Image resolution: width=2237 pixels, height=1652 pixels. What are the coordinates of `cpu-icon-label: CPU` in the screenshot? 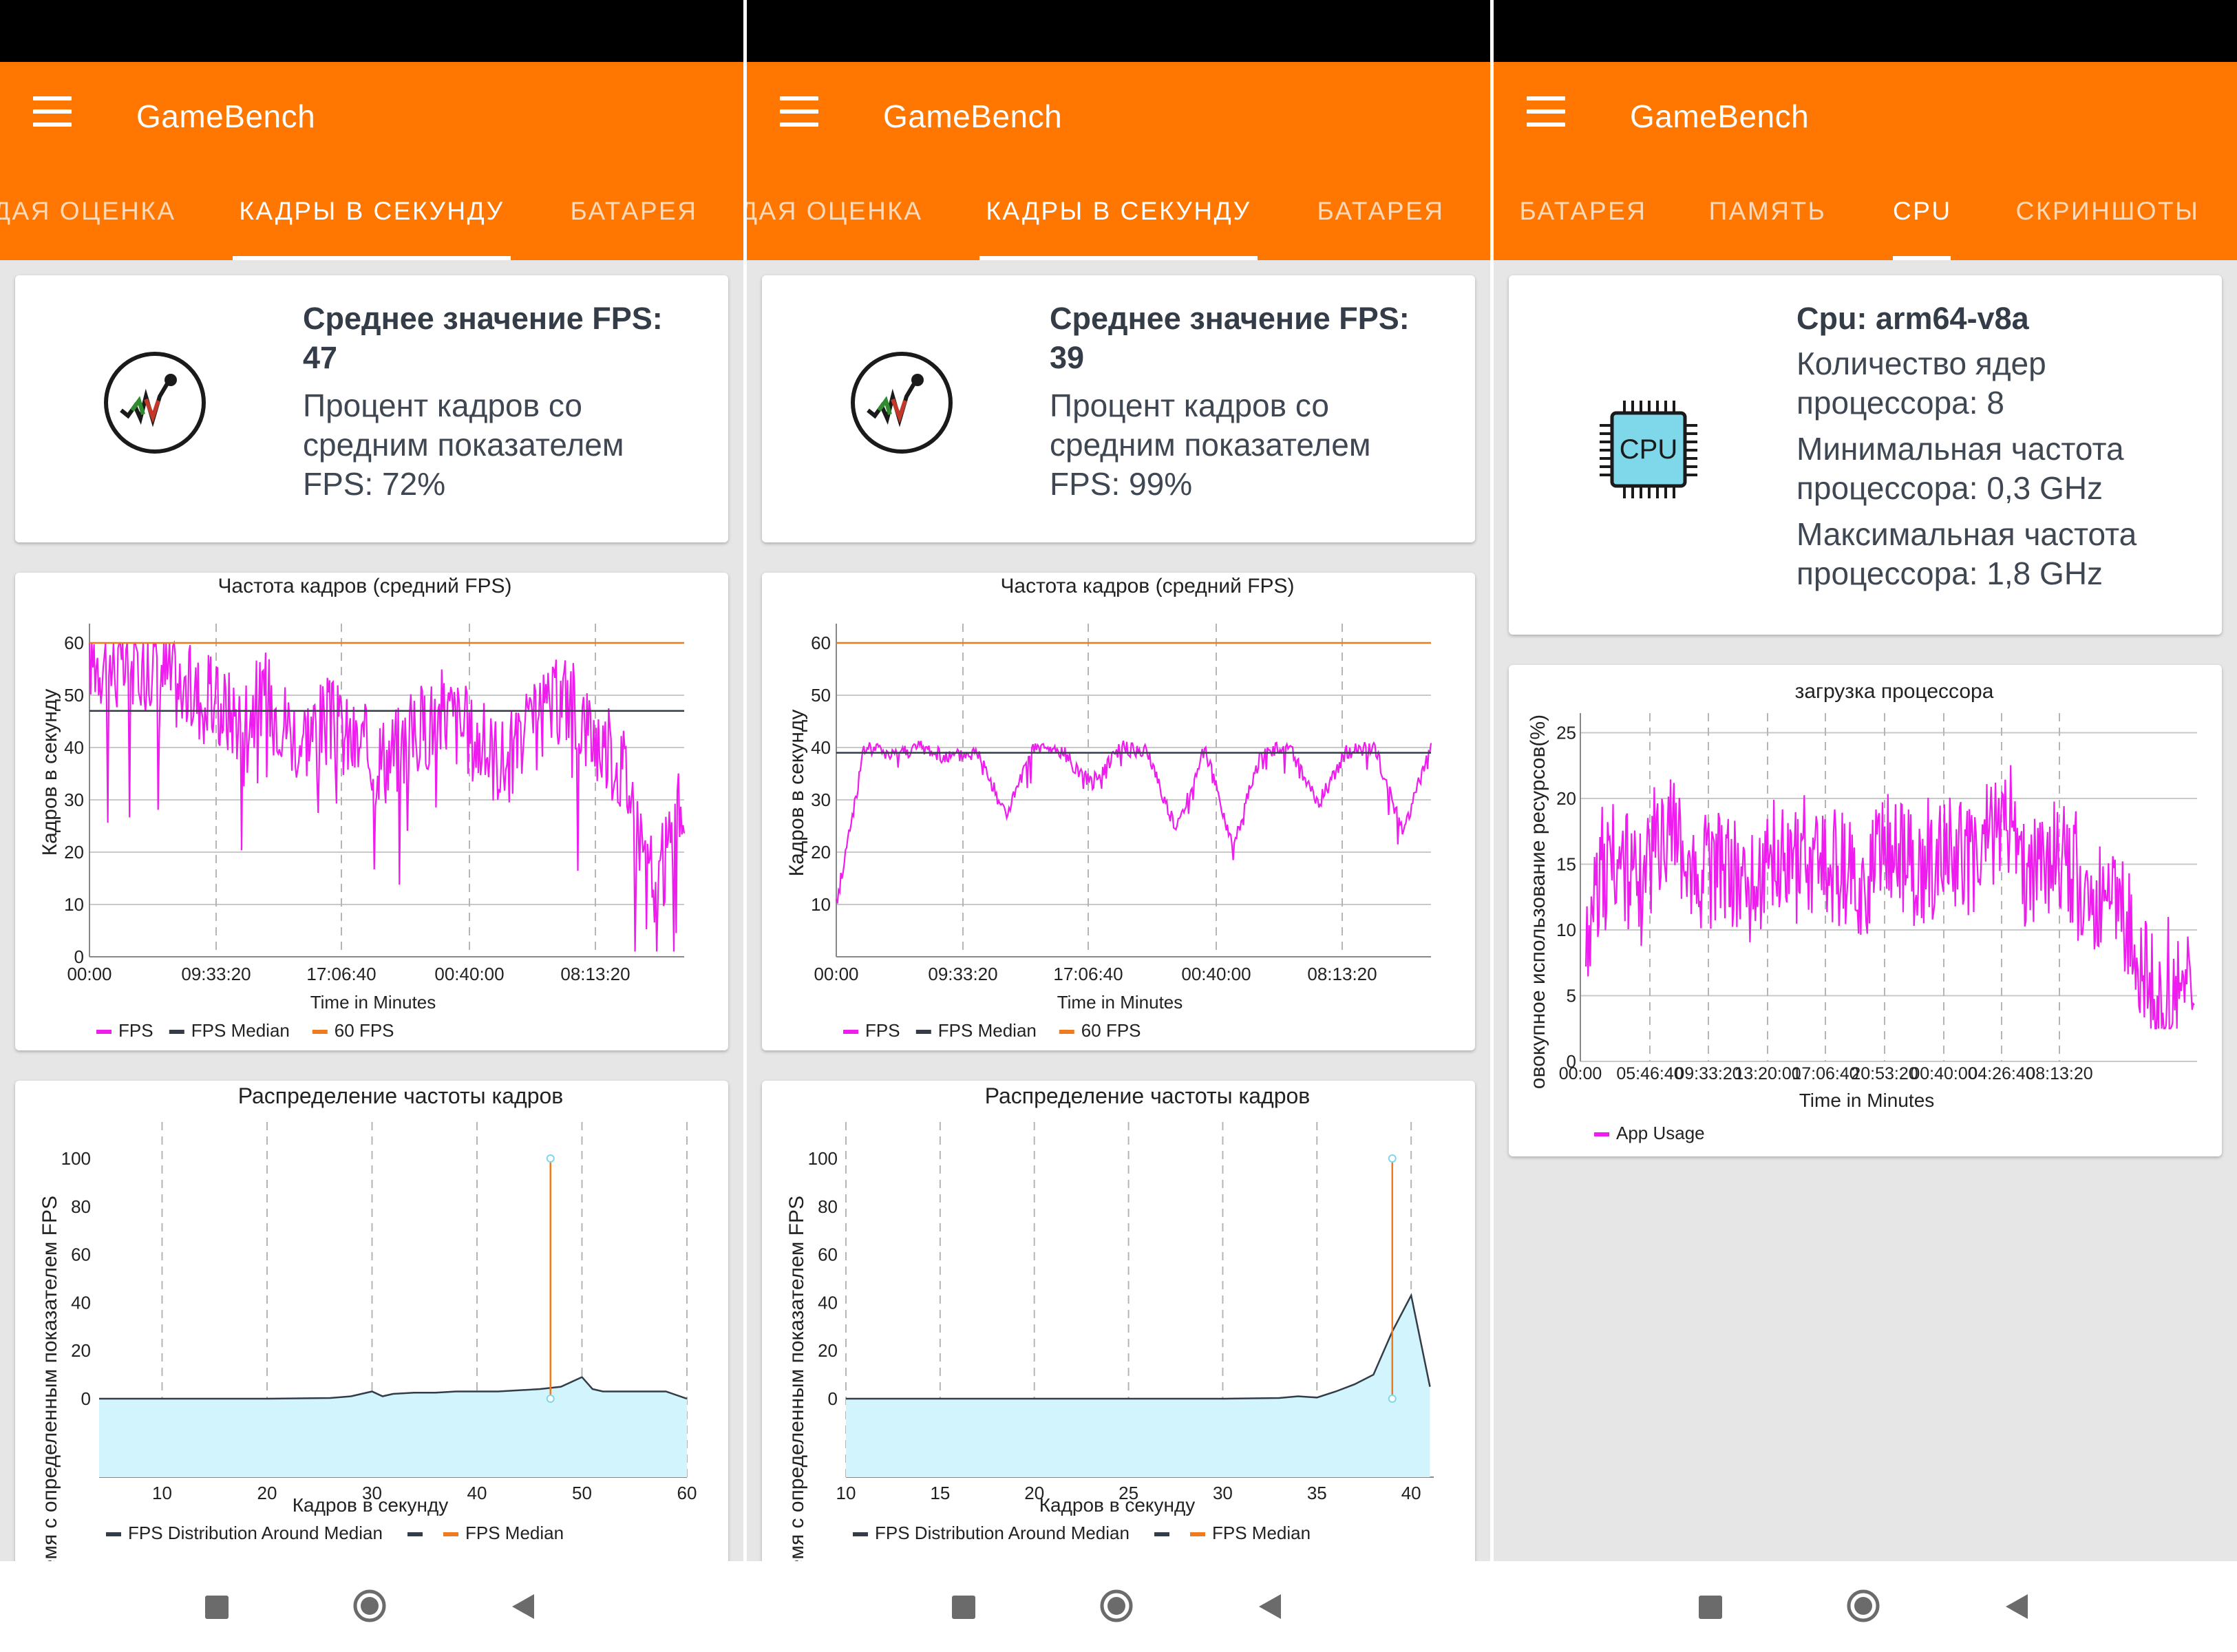 It's located at (1648, 450).